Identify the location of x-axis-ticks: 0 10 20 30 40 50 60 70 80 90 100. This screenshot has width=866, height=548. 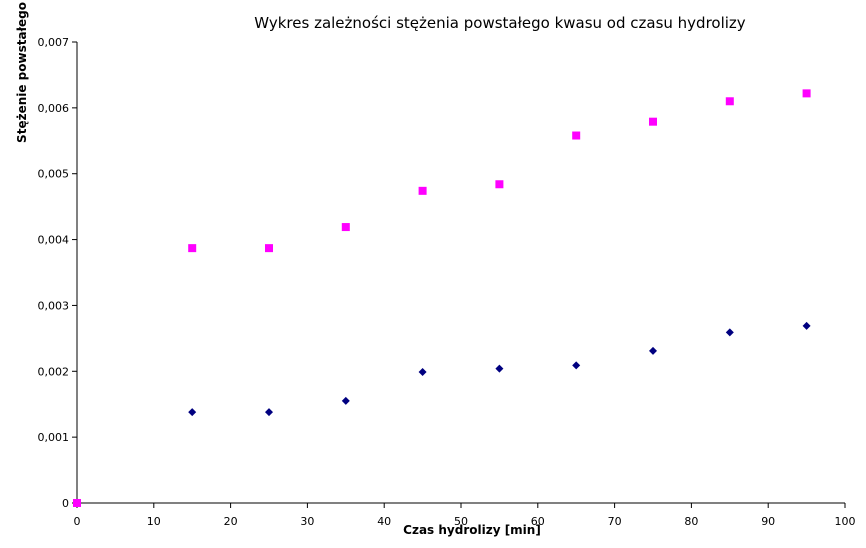
(465, 515).